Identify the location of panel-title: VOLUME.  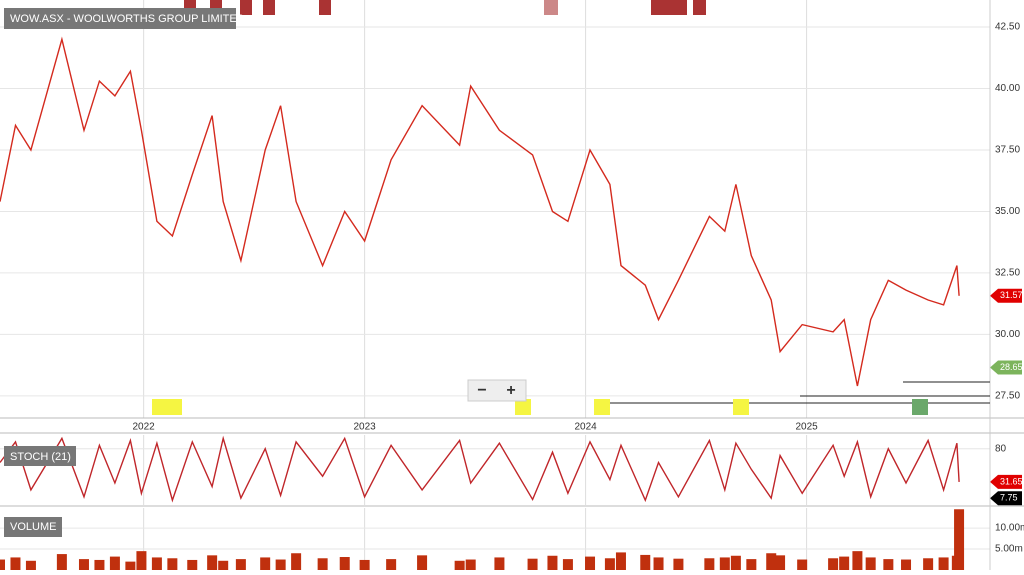
(33, 527).